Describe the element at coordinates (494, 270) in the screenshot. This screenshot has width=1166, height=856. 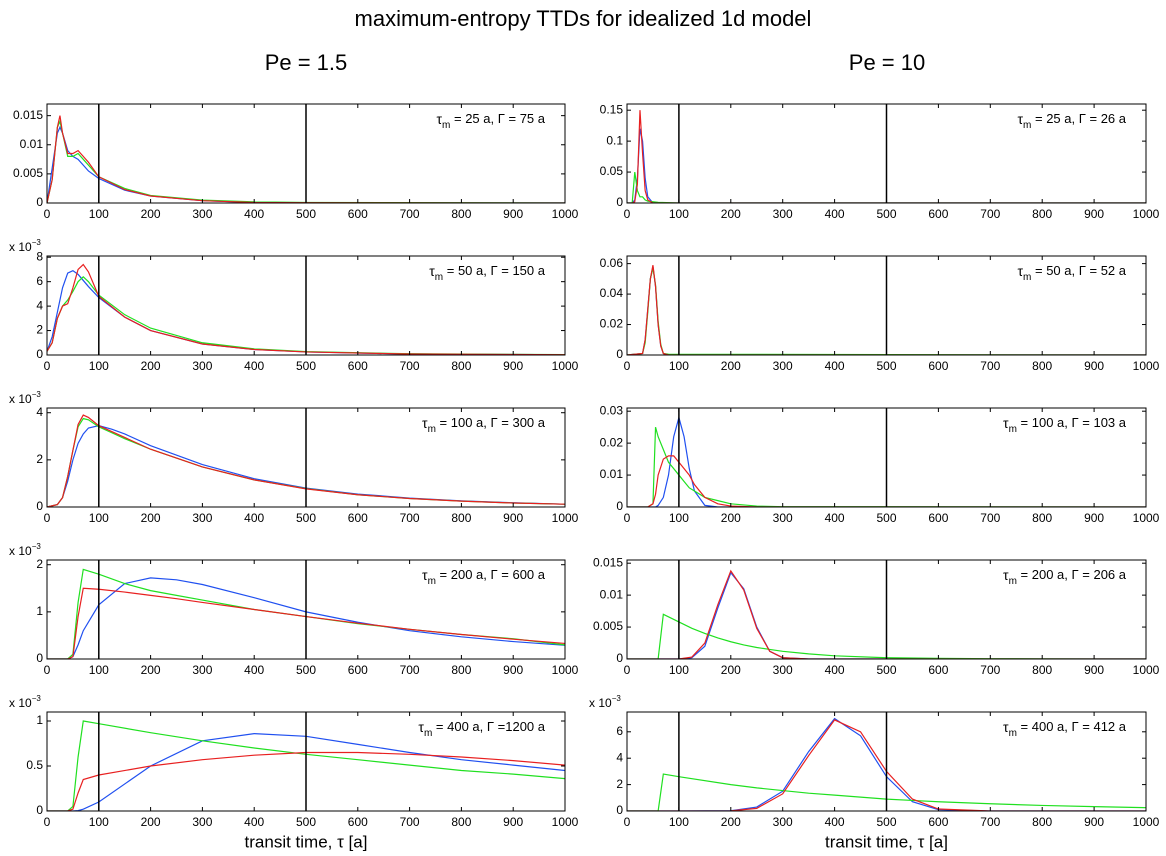
I see `annotation-text: = 50 a, Γ = 150 a` at that location.